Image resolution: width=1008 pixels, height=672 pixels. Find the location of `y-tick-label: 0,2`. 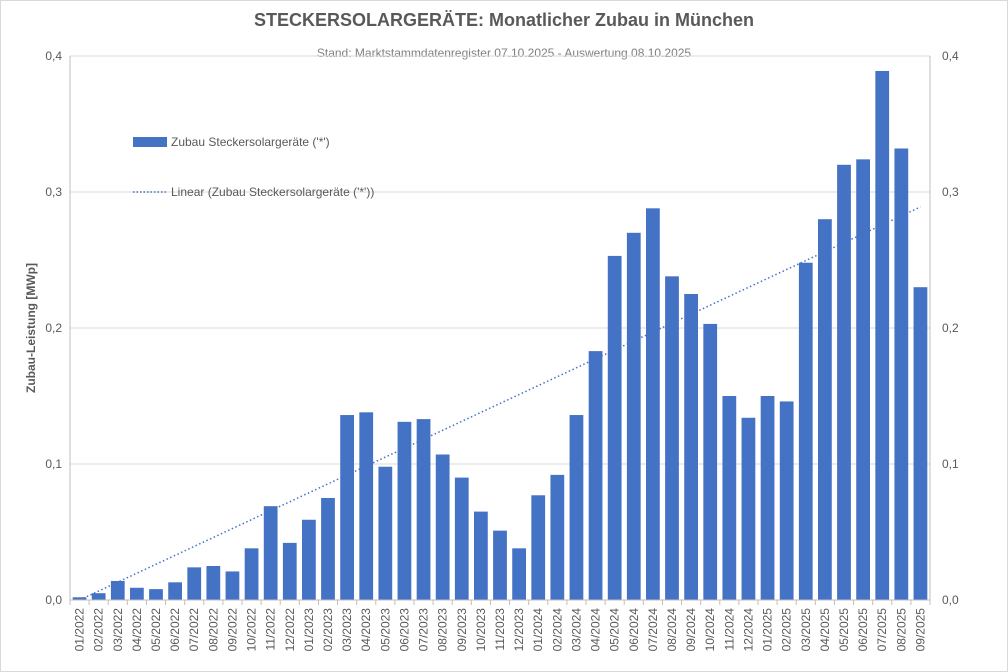

y-tick-label: 0,2 is located at coordinates (53, 328).